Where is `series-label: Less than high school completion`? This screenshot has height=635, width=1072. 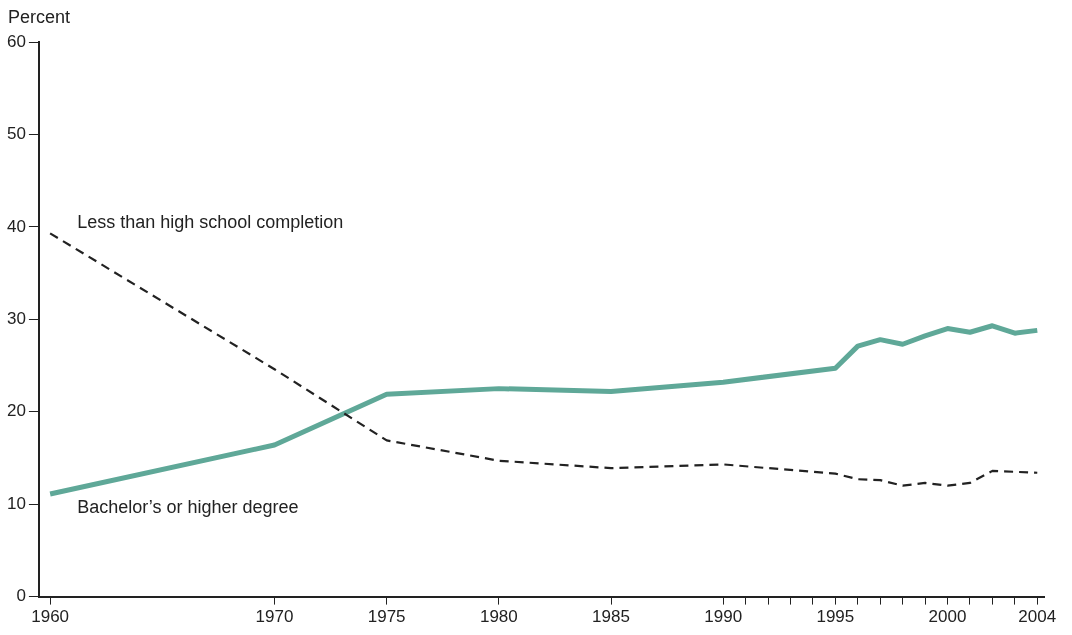
series-label: Less than high school completion is located at coordinates (210, 222).